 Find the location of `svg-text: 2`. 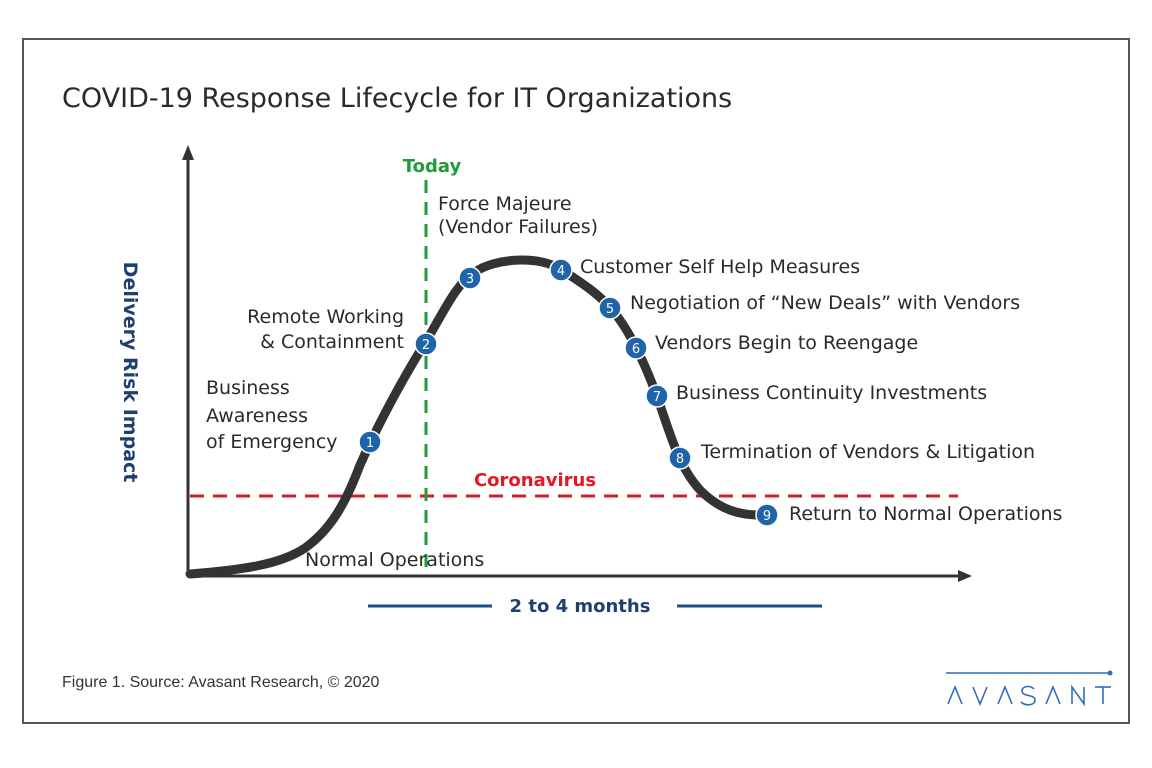

svg-text: 2 is located at coordinates (426, 345).